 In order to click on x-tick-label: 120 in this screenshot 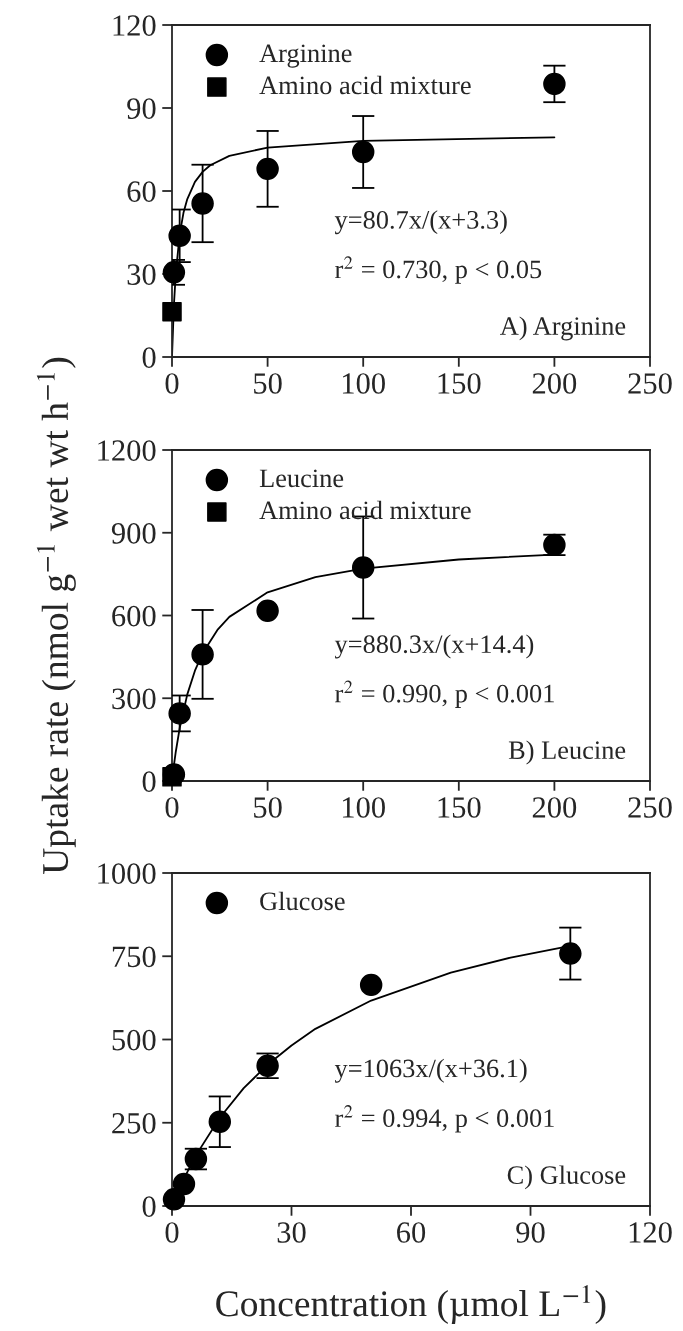, I will do `click(650, 1232)`.